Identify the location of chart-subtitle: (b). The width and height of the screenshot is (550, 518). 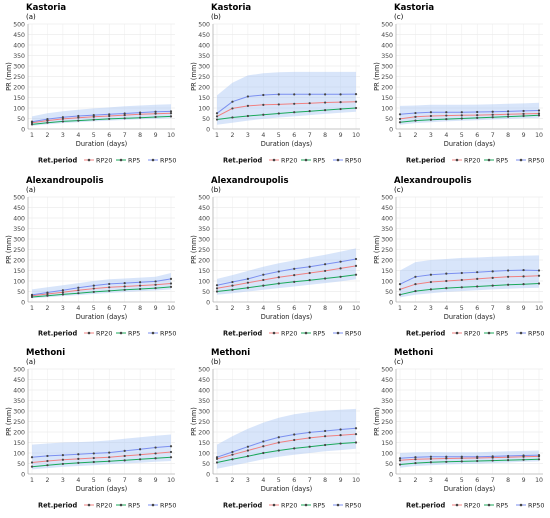
(216, 362).